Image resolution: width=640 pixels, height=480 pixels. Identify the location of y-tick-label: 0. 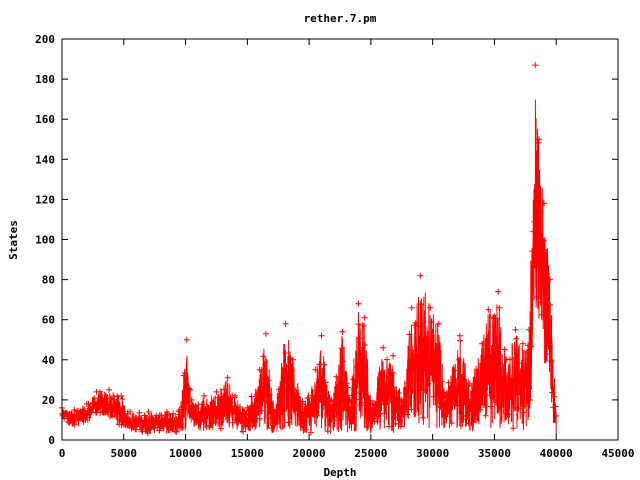
(51, 440).